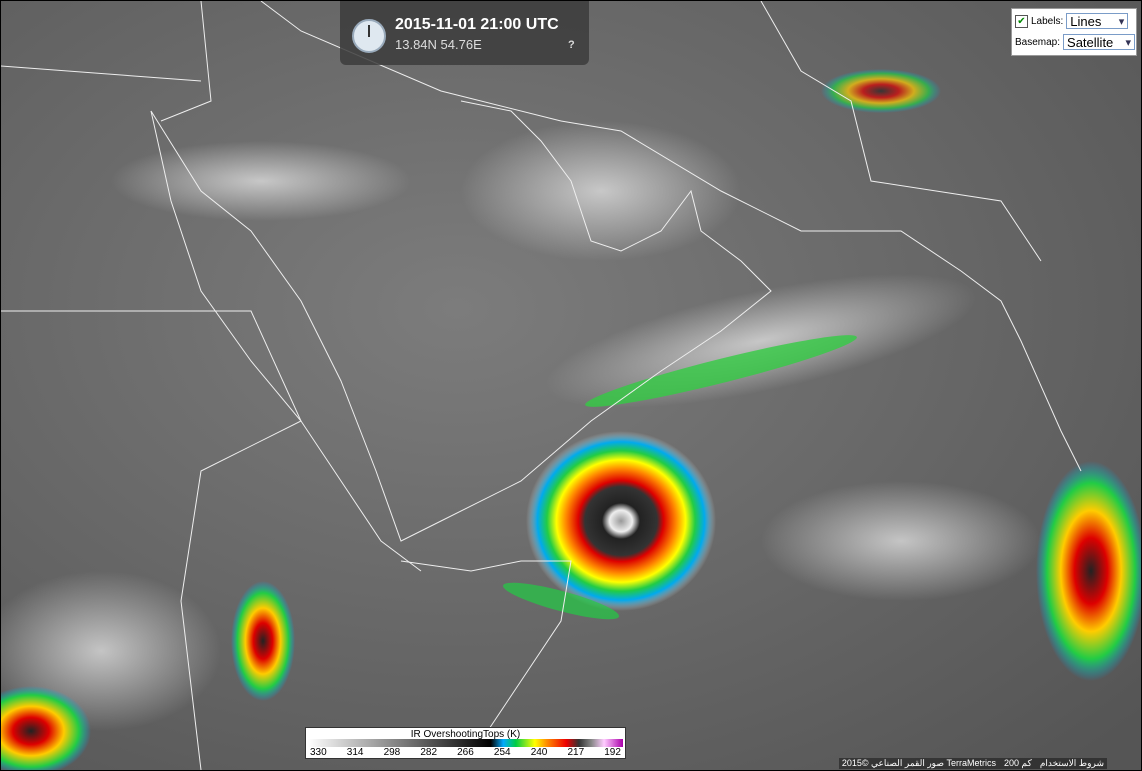 This screenshot has height=771, width=1142. Describe the element at coordinates (612, 752) in the screenshot. I see `legend-tick: 192` at that location.